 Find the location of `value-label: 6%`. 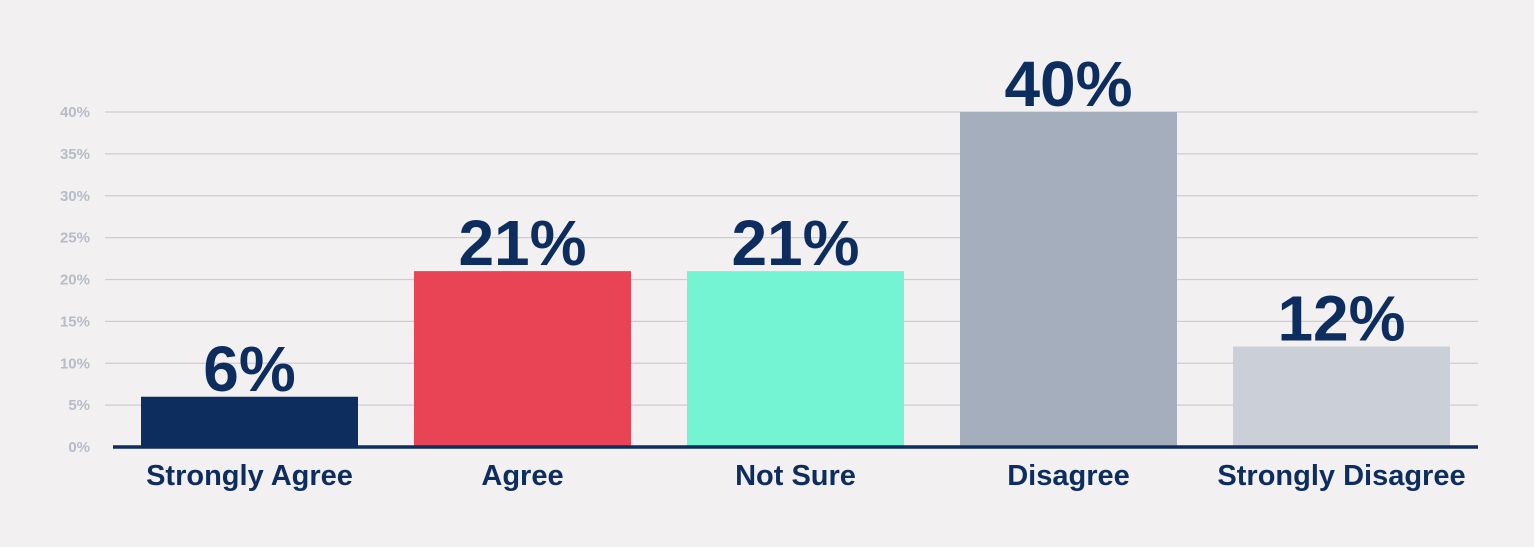

value-label: 6% is located at coordinates (249, 369).